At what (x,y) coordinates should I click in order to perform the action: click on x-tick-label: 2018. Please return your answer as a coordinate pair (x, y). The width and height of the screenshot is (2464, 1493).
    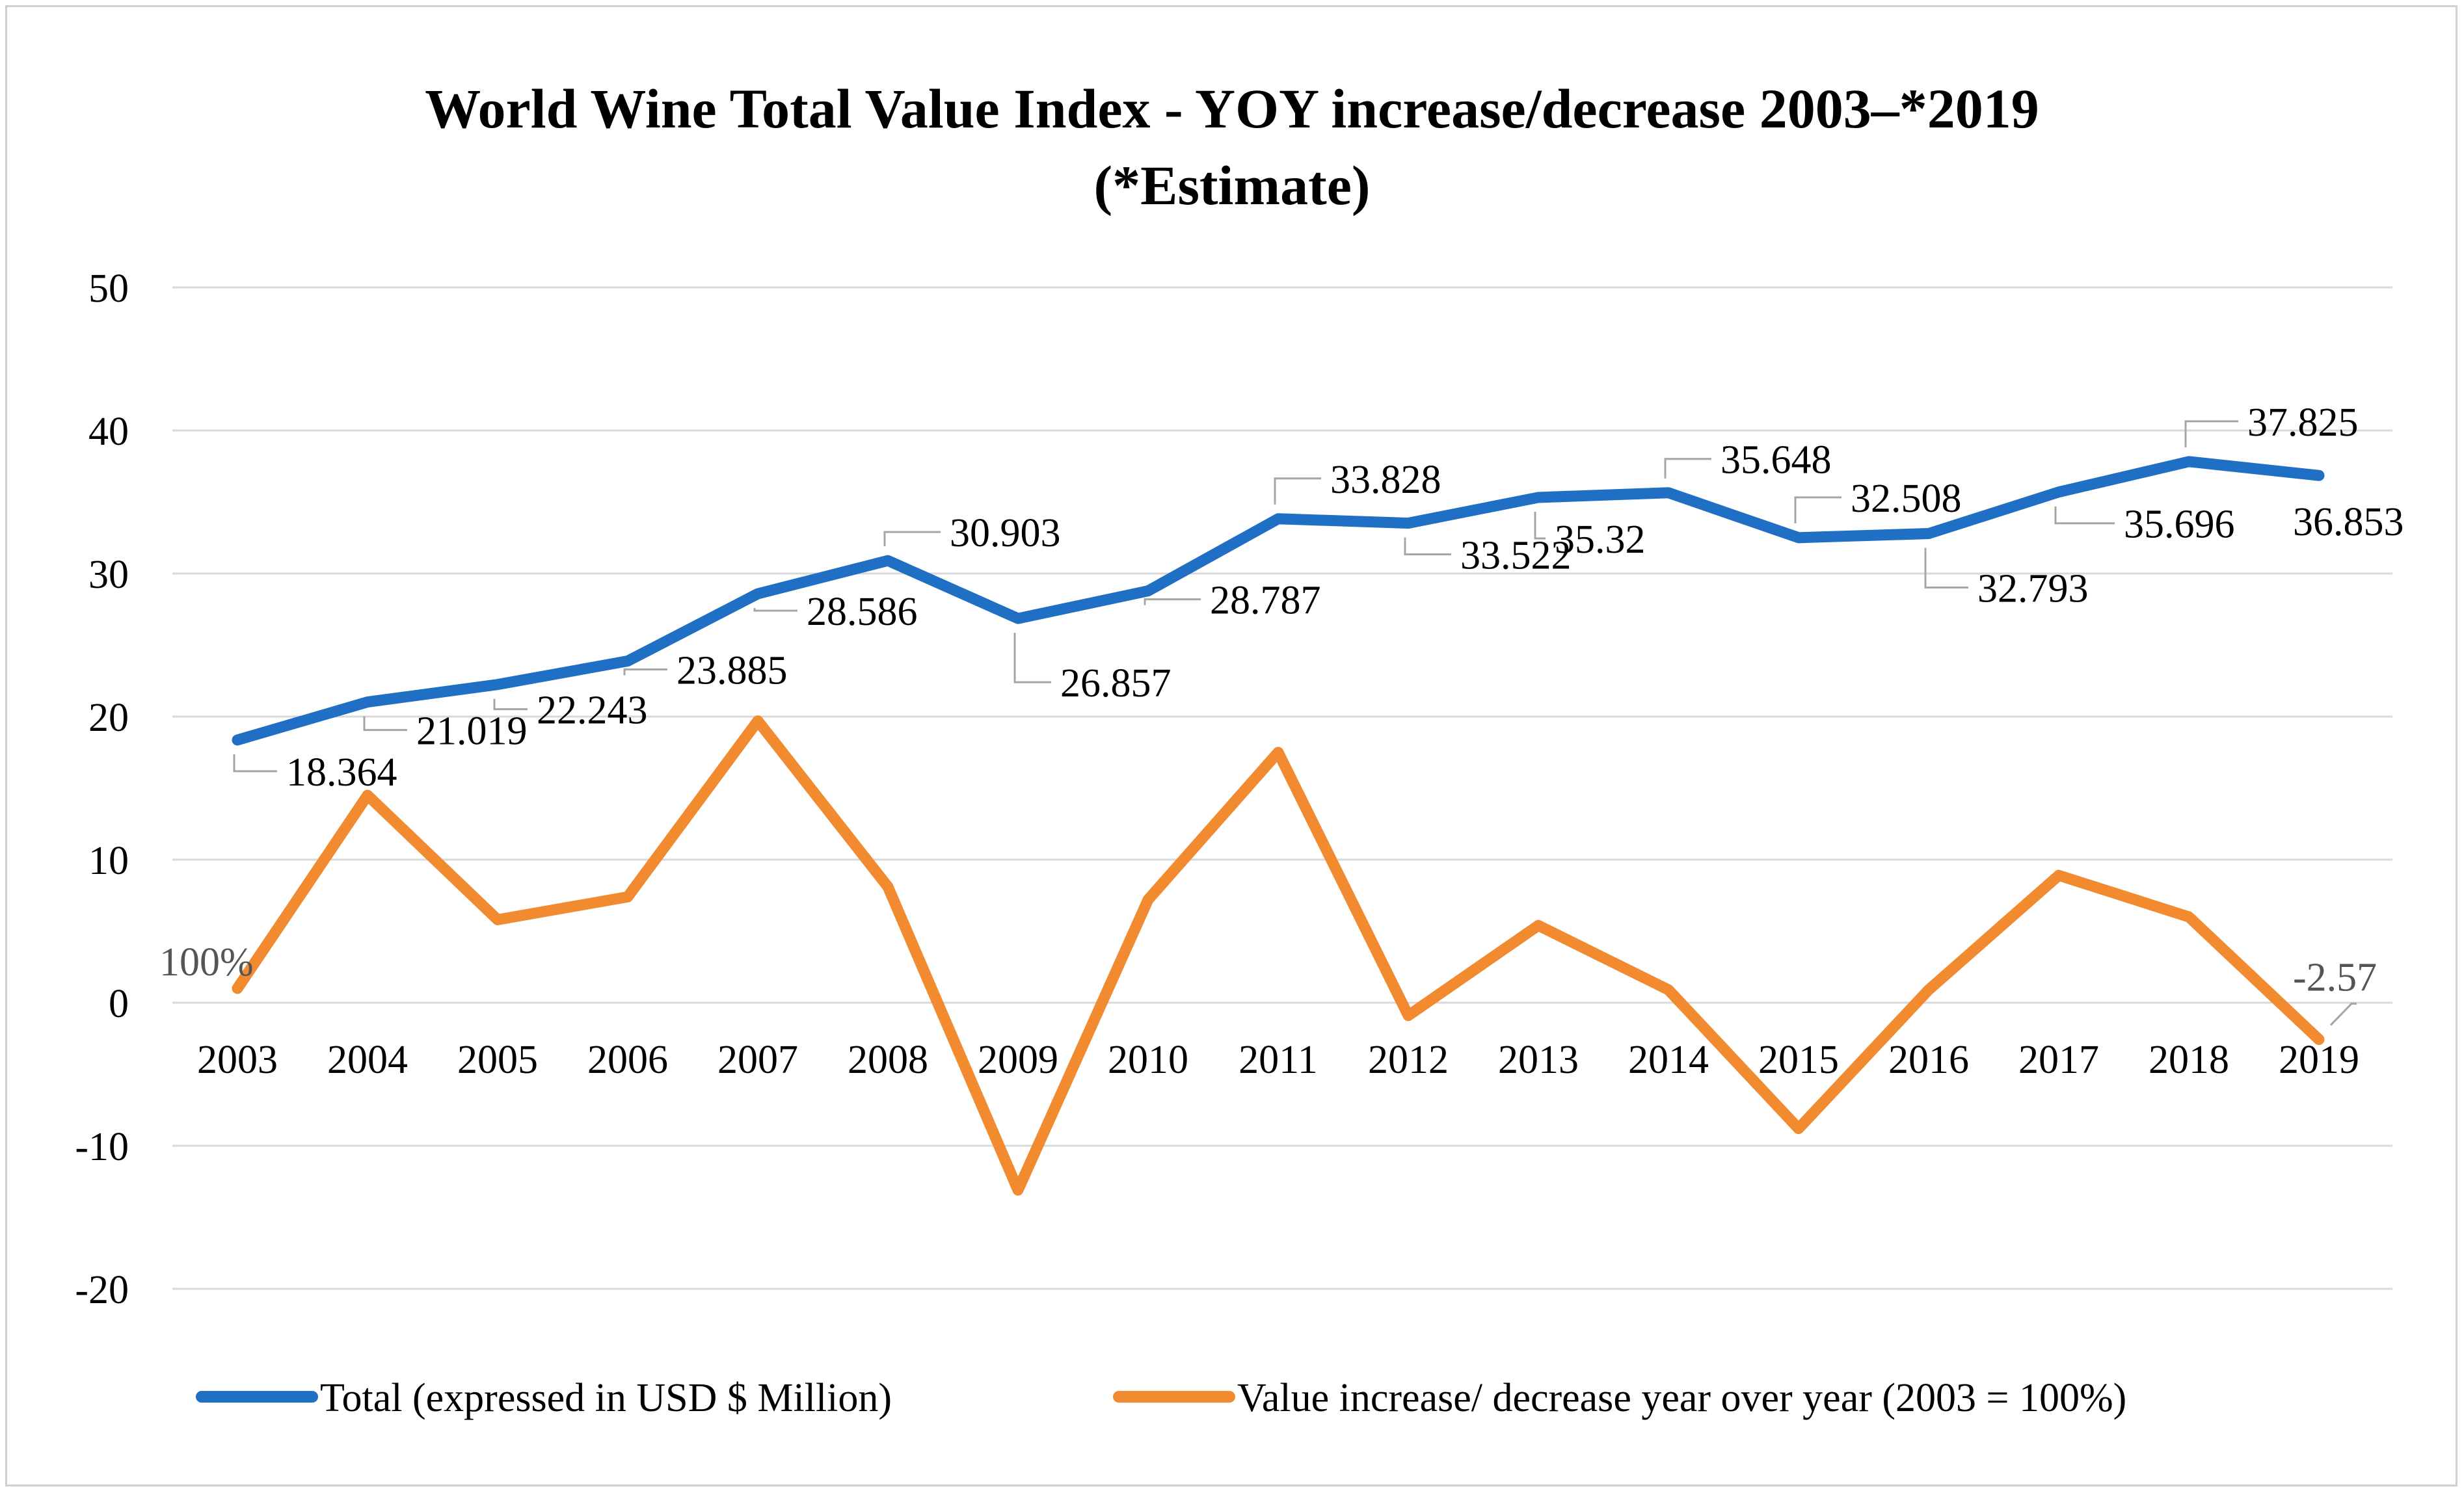
    Looking at the image, I should click on (2189, 1060).